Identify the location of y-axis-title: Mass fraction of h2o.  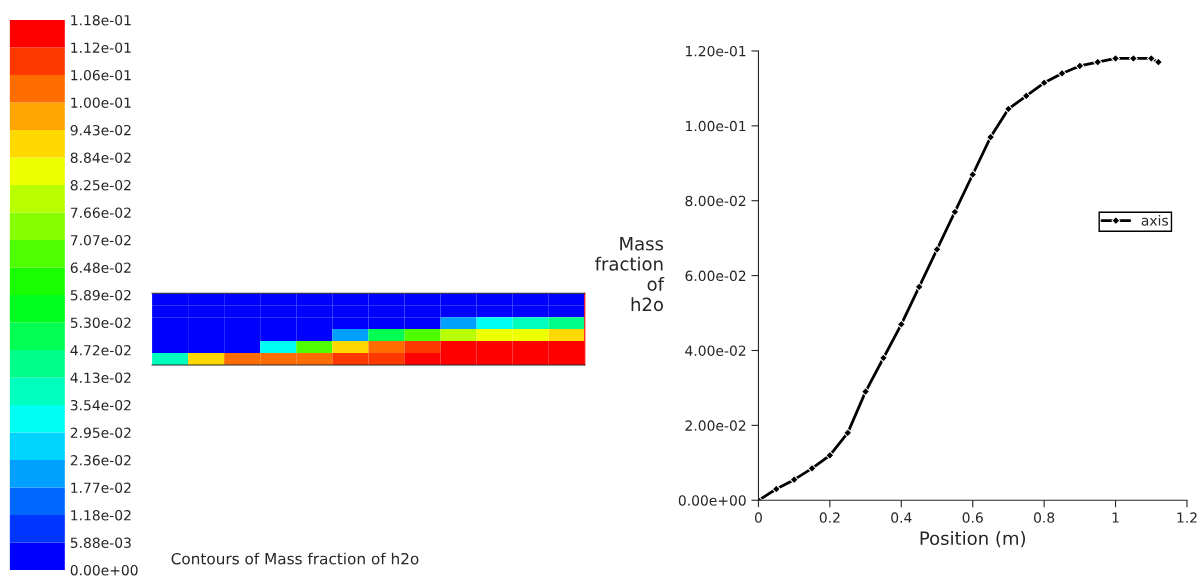
(630, 274).